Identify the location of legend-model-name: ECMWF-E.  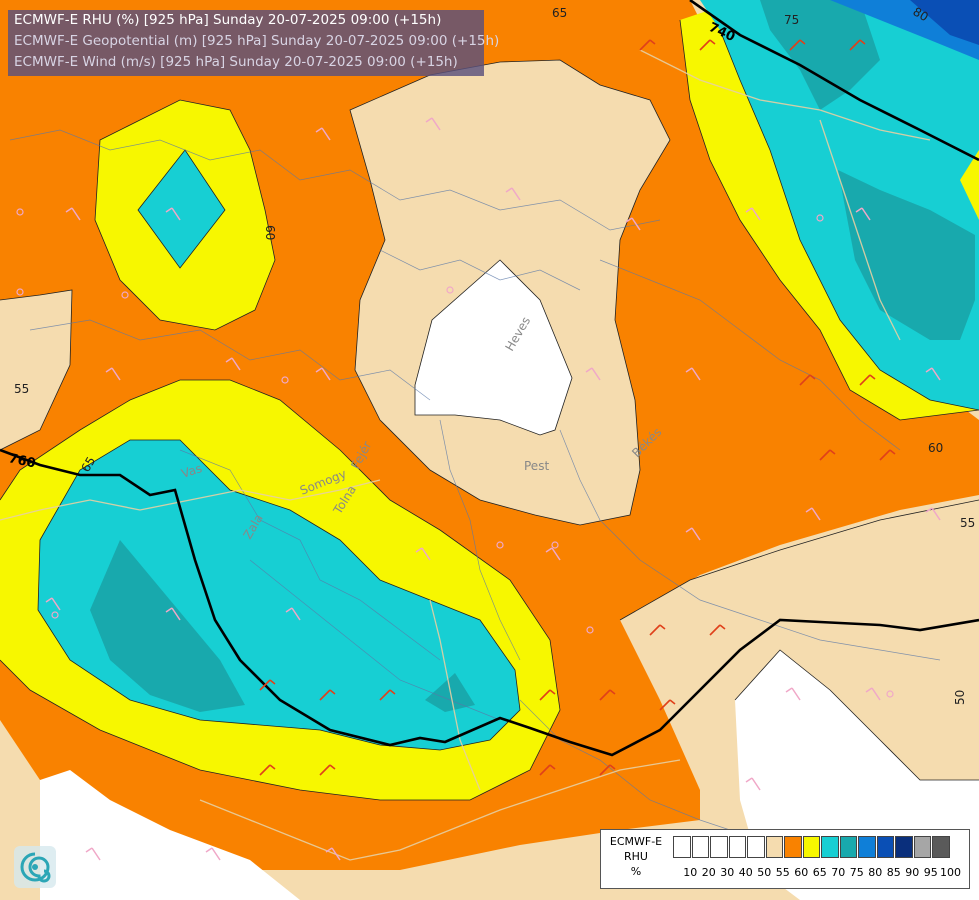
(636, 841).